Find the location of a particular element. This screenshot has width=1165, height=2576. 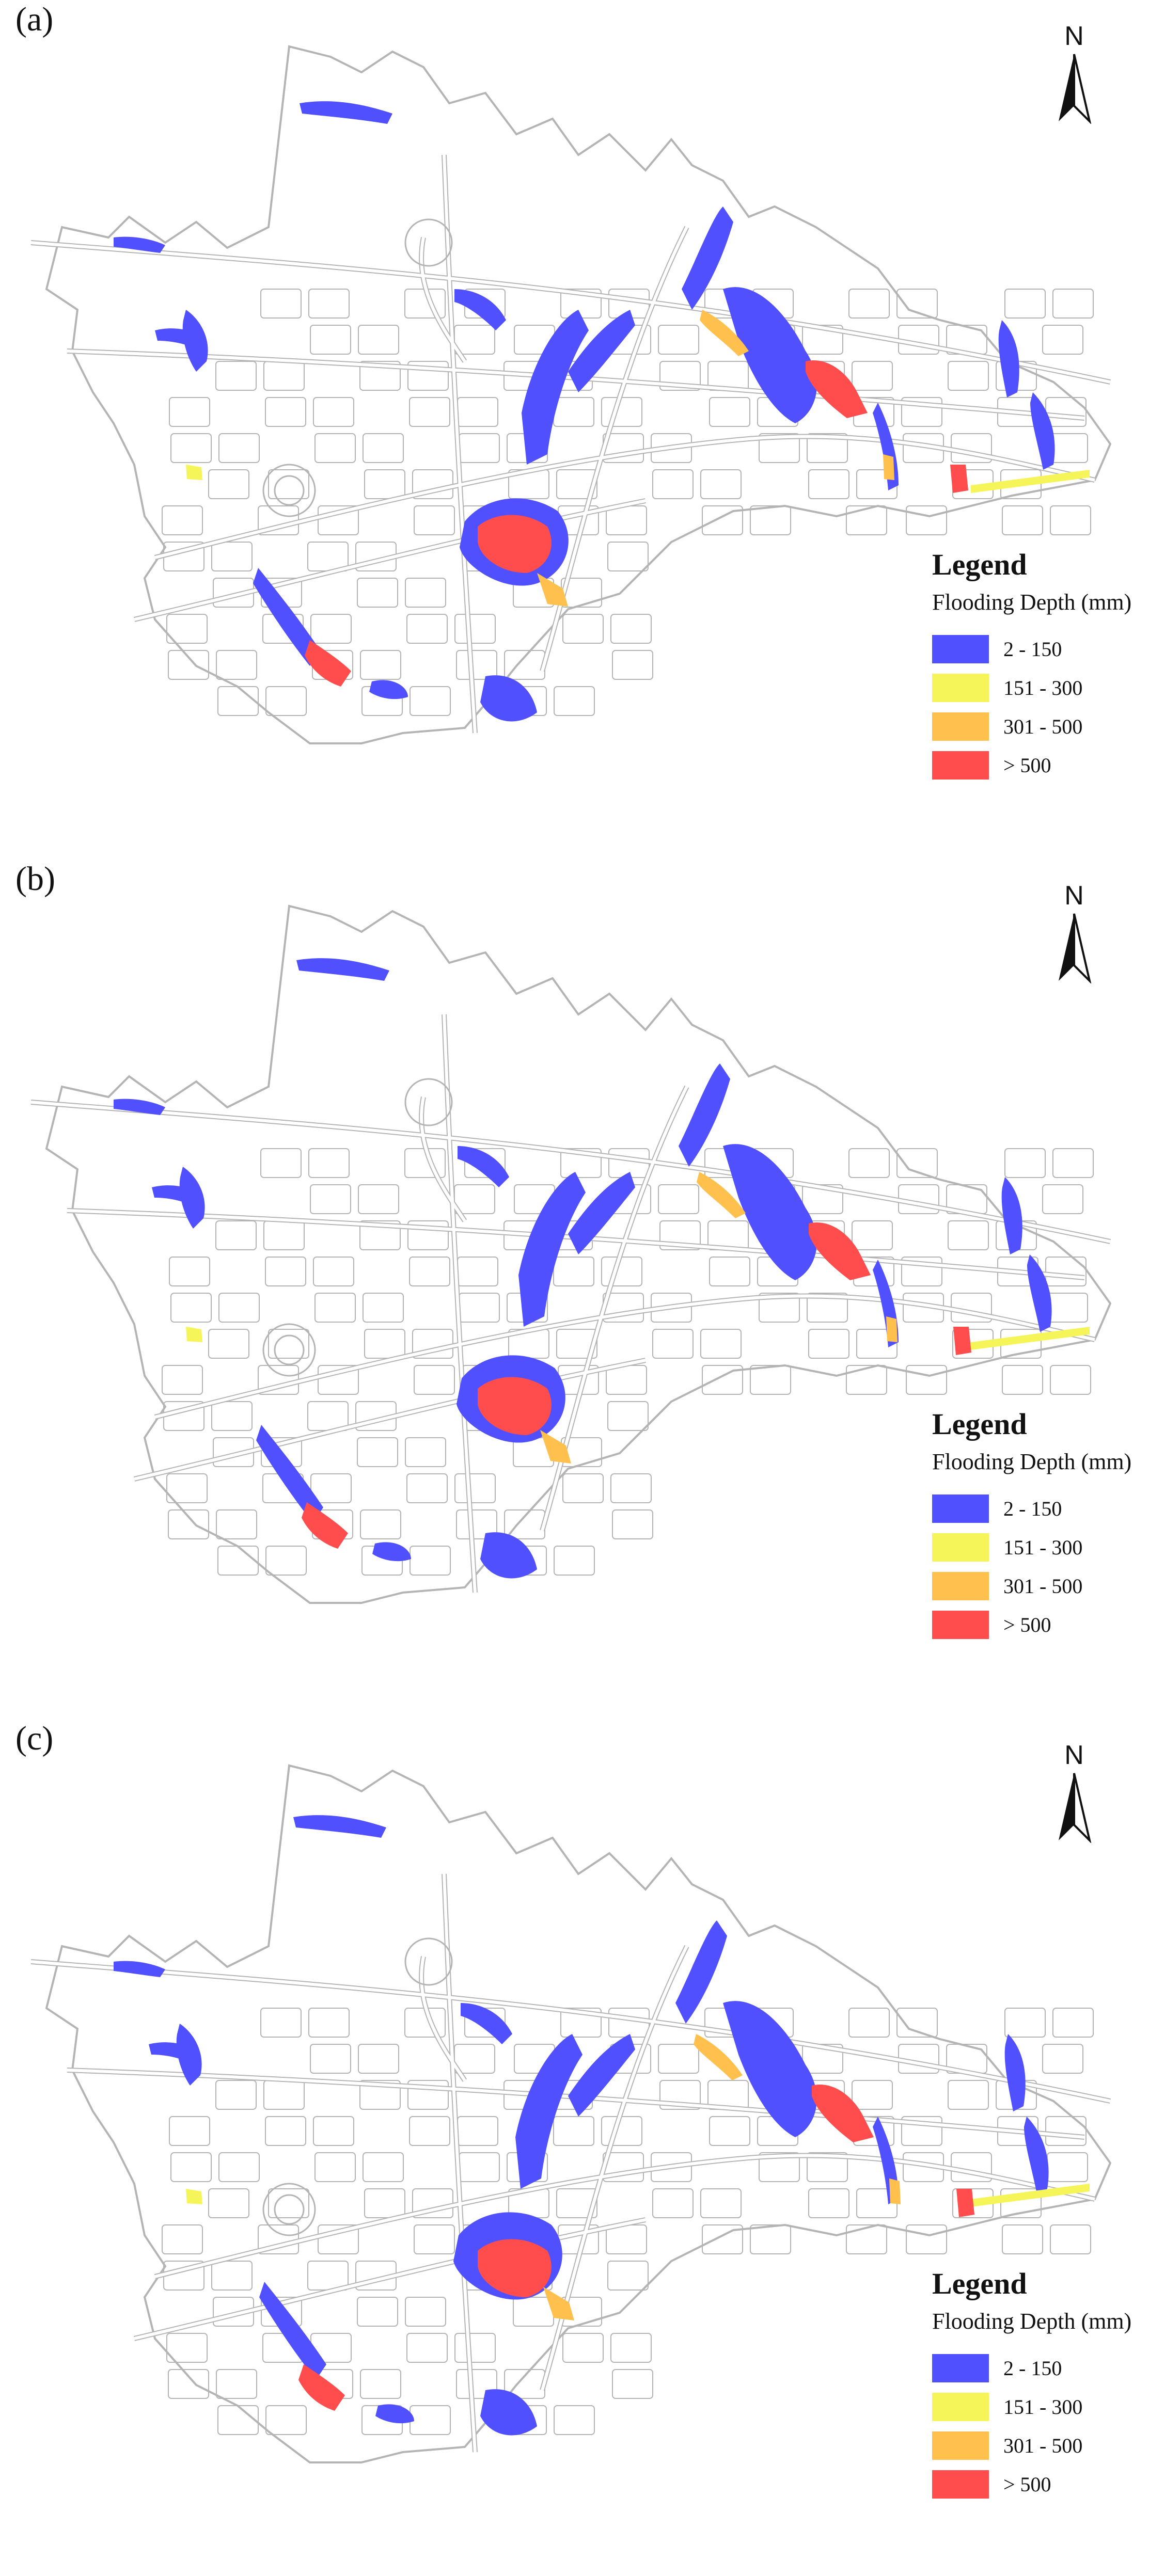

flood-area-high is located at coordinates (515, 544).